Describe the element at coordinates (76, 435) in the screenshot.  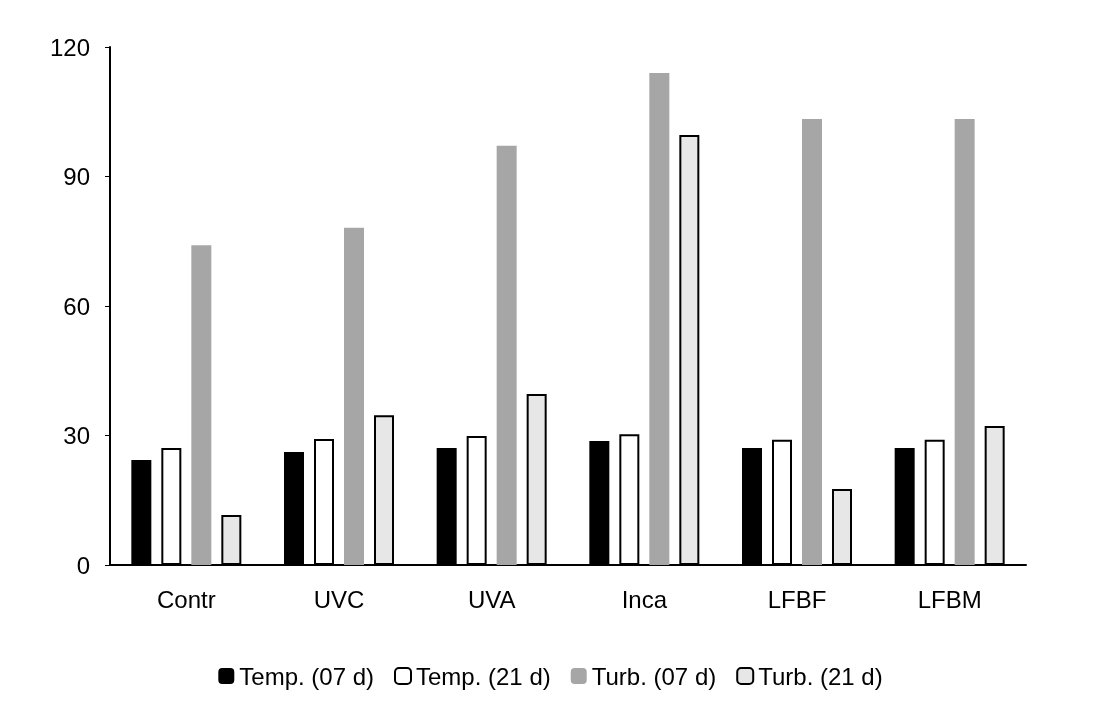
I see `y-tick-label: 30` at that location.